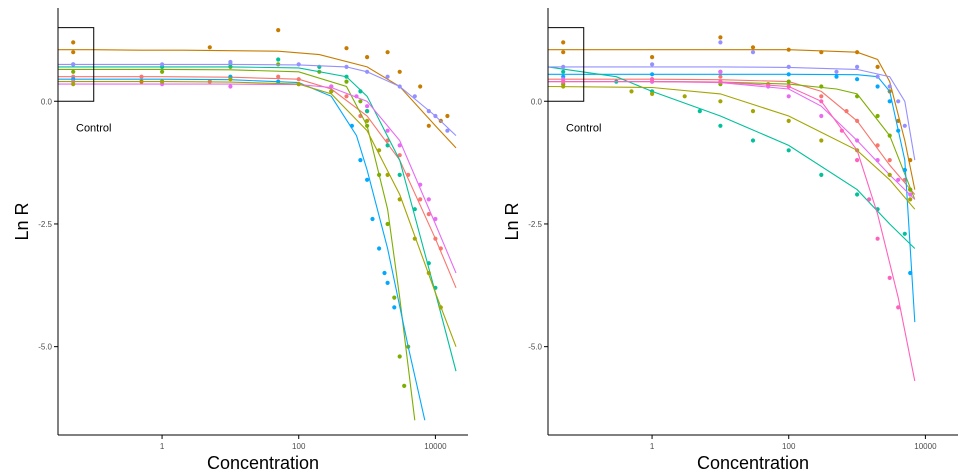 This screenshot has height=473, width=969. Describe the element at coordinates (22, 221) in the screenshot. I see `left-y-axis-title: Ln R` at that location.